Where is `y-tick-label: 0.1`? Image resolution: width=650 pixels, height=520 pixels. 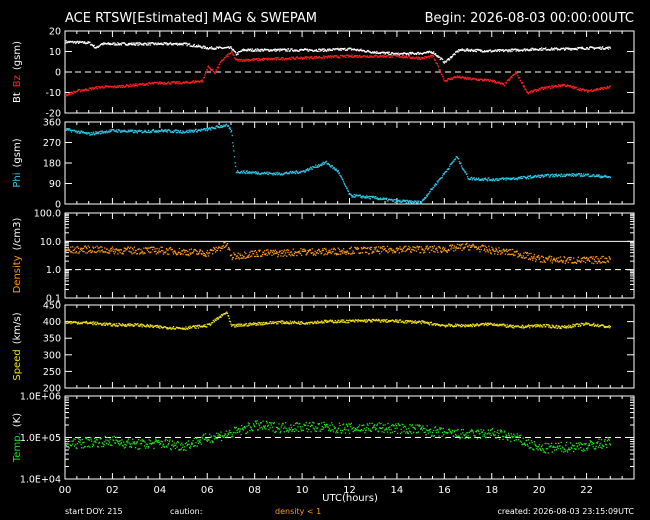 y-tick-label: 0.1 is located at coordinates (53, 299).